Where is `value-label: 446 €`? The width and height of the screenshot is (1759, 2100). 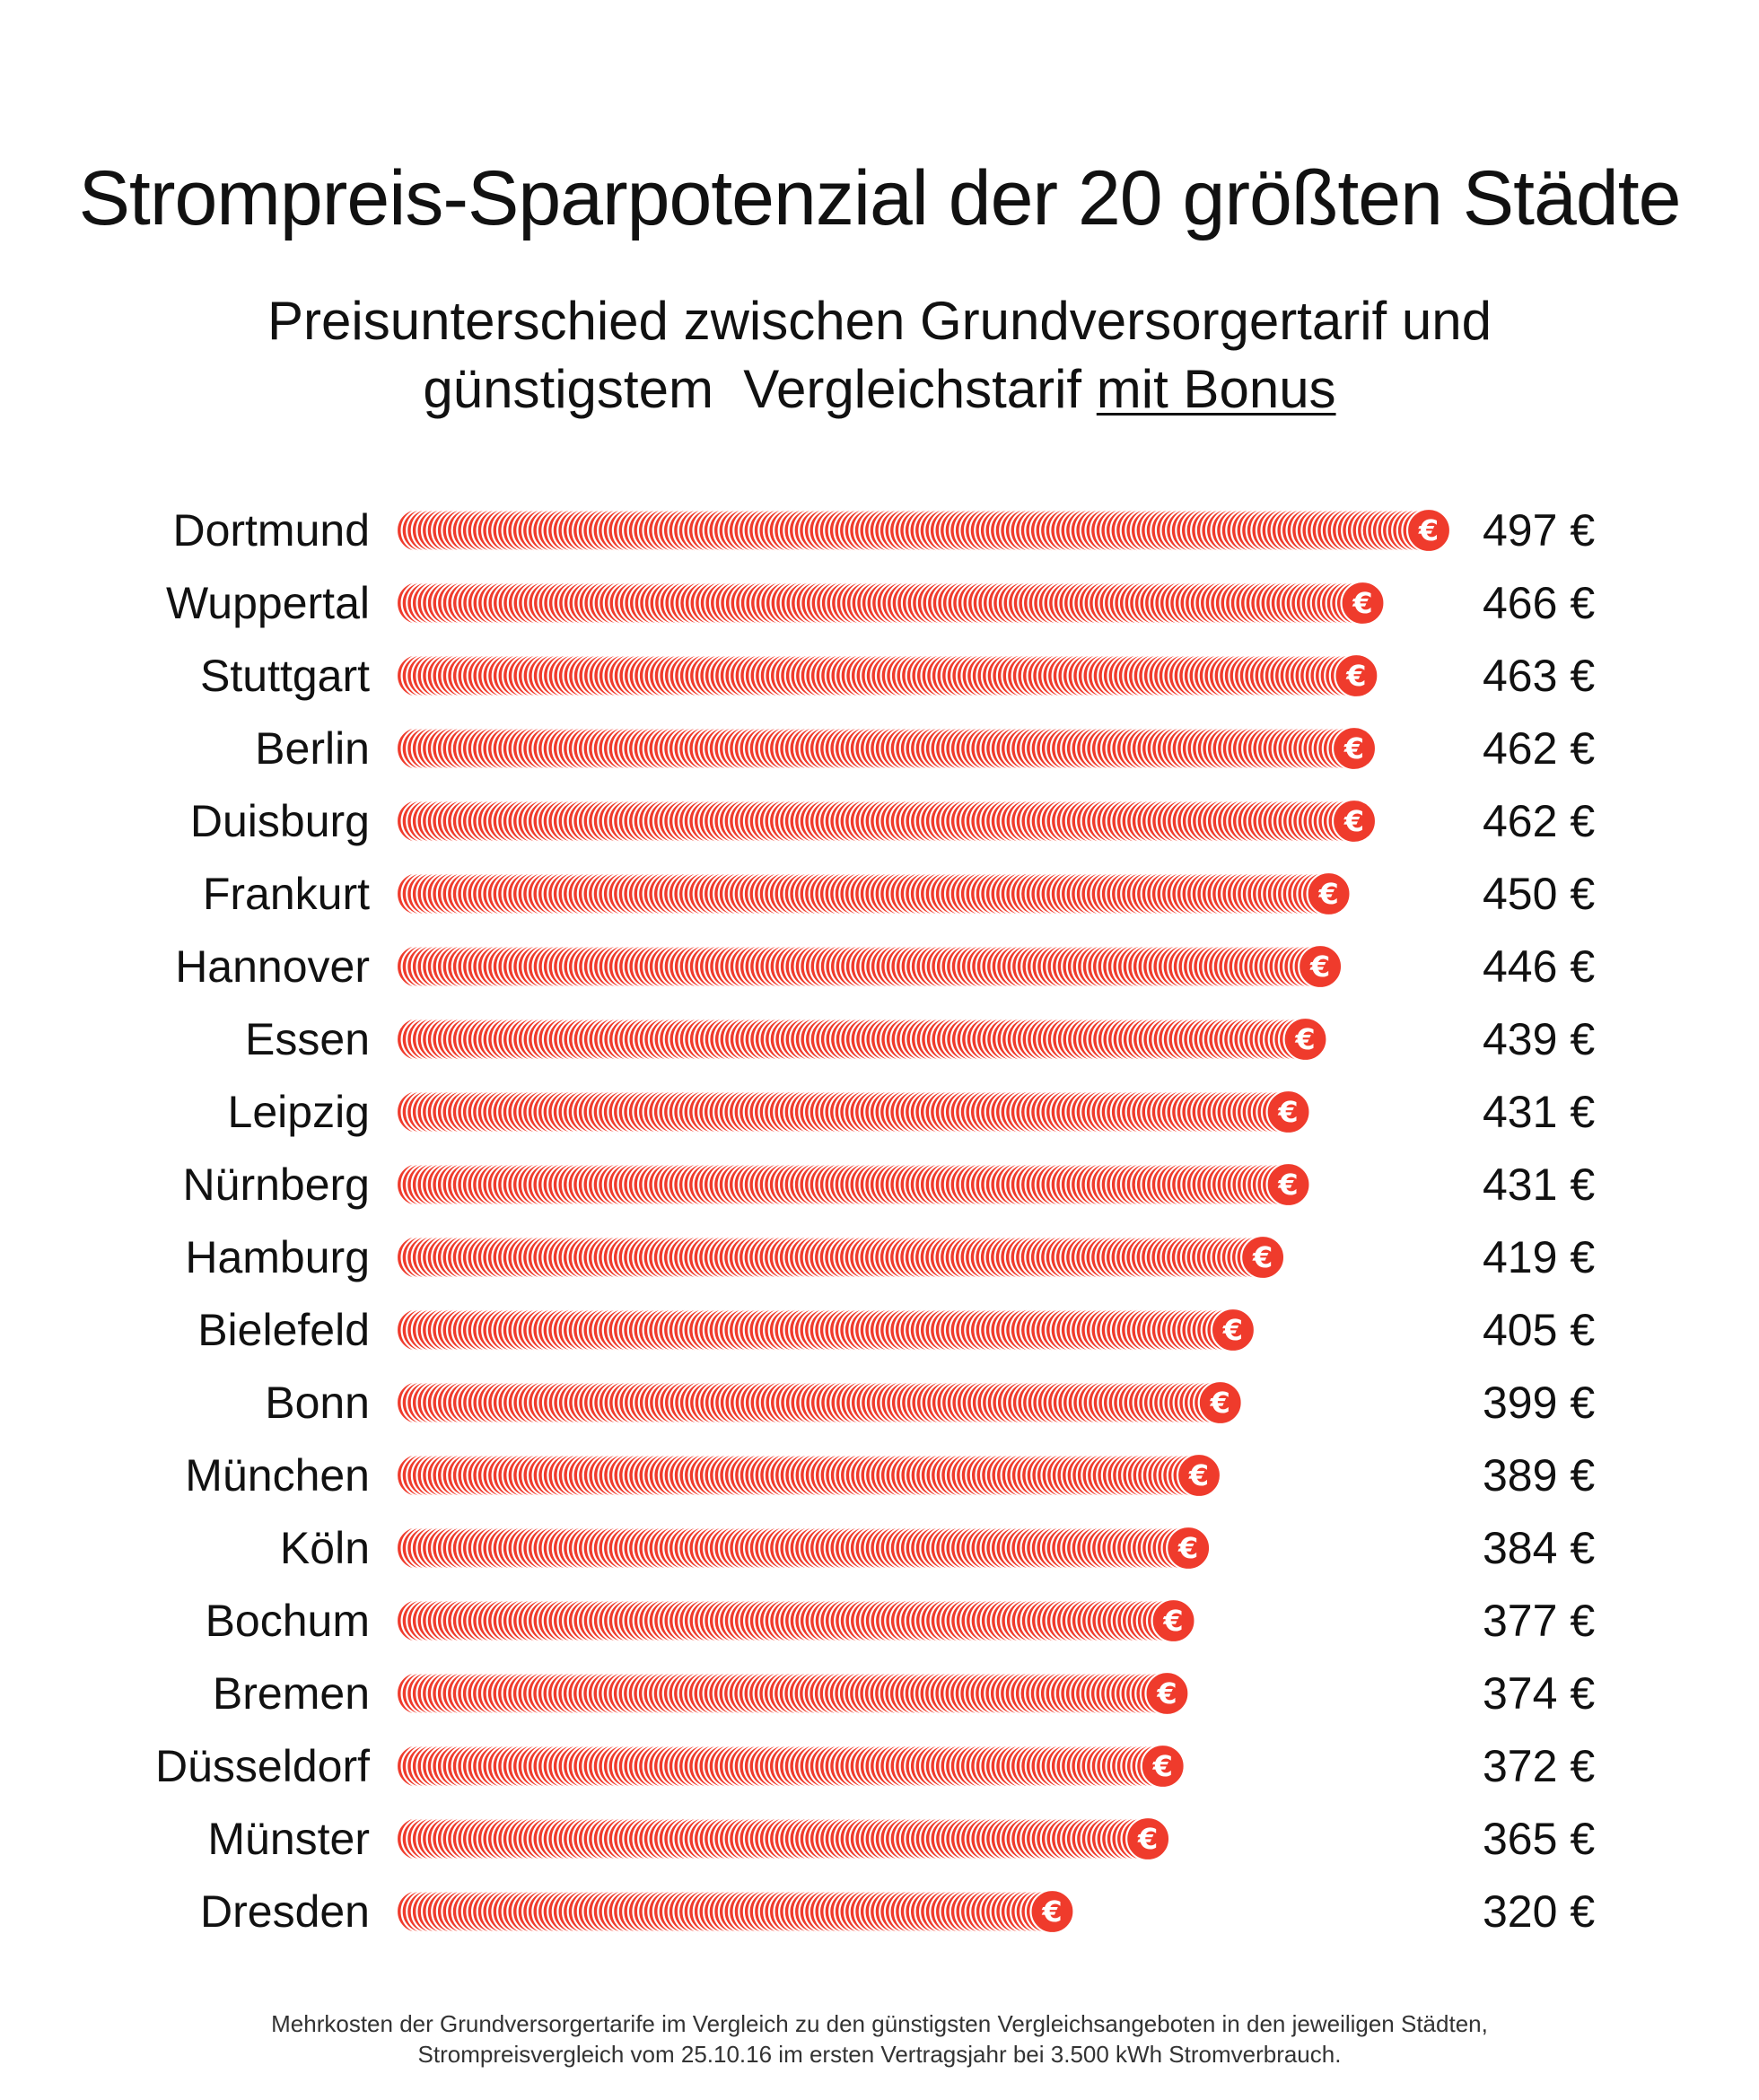 value-label: 446 € is located at coordinates (1539, 966).